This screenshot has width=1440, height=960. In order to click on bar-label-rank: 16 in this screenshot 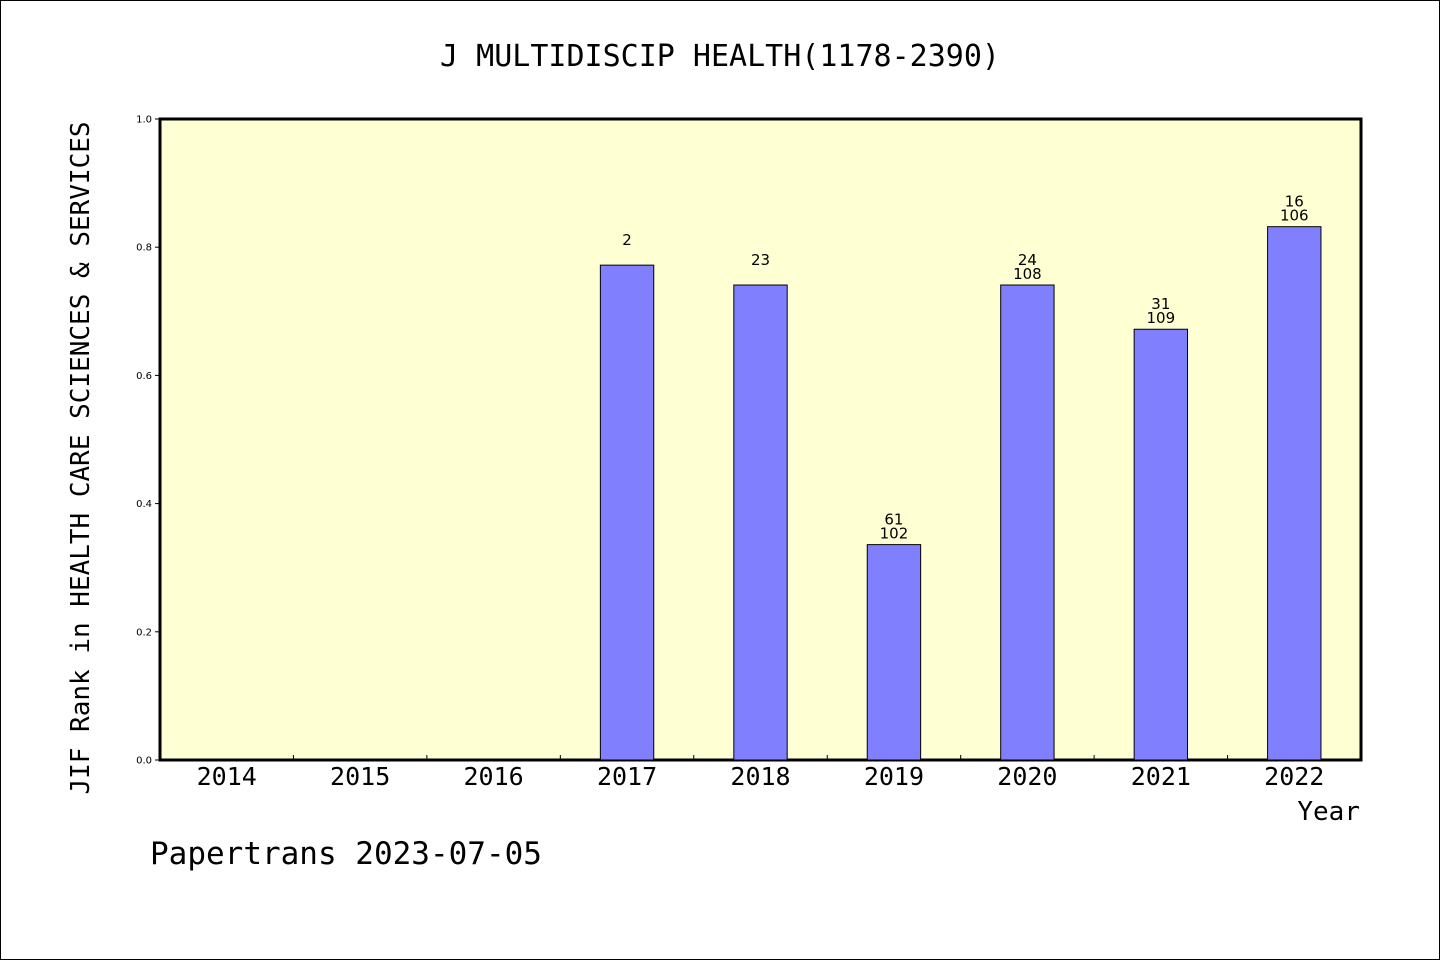, I will do `click(1294, 202)`.